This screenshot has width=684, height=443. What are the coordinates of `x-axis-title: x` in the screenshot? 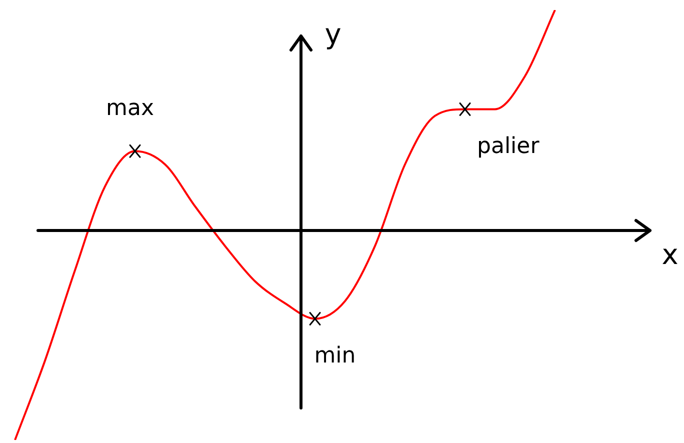 It's located at (670, 254).